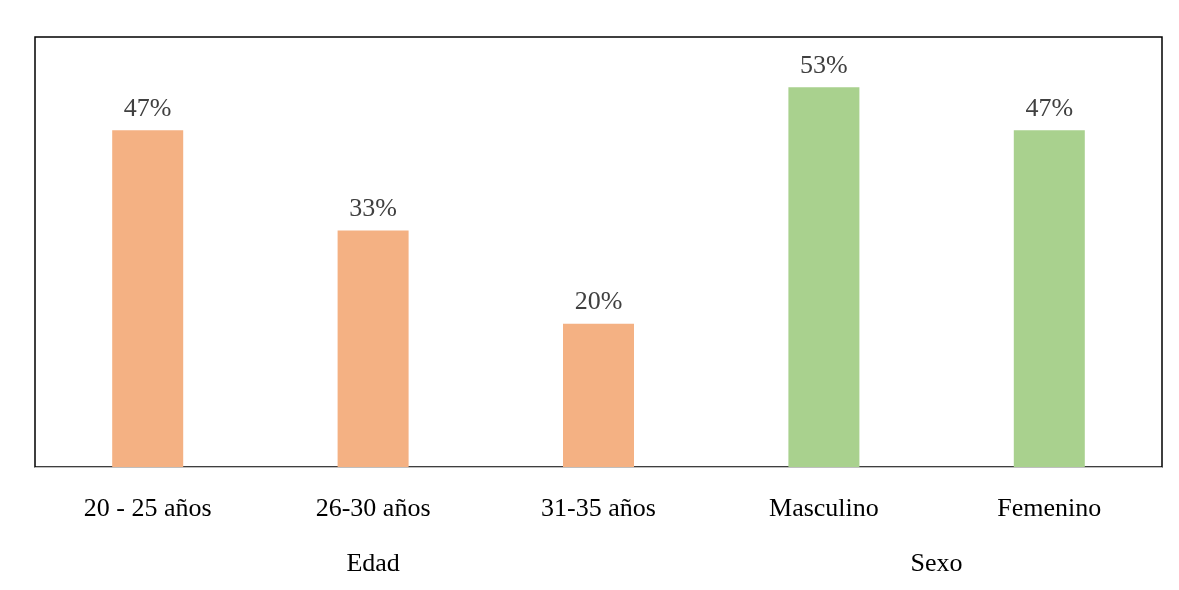 Image resolution: width=1179 pixels, height=590 pixels. I want to click on data-label: 20%, so click(598, 301).